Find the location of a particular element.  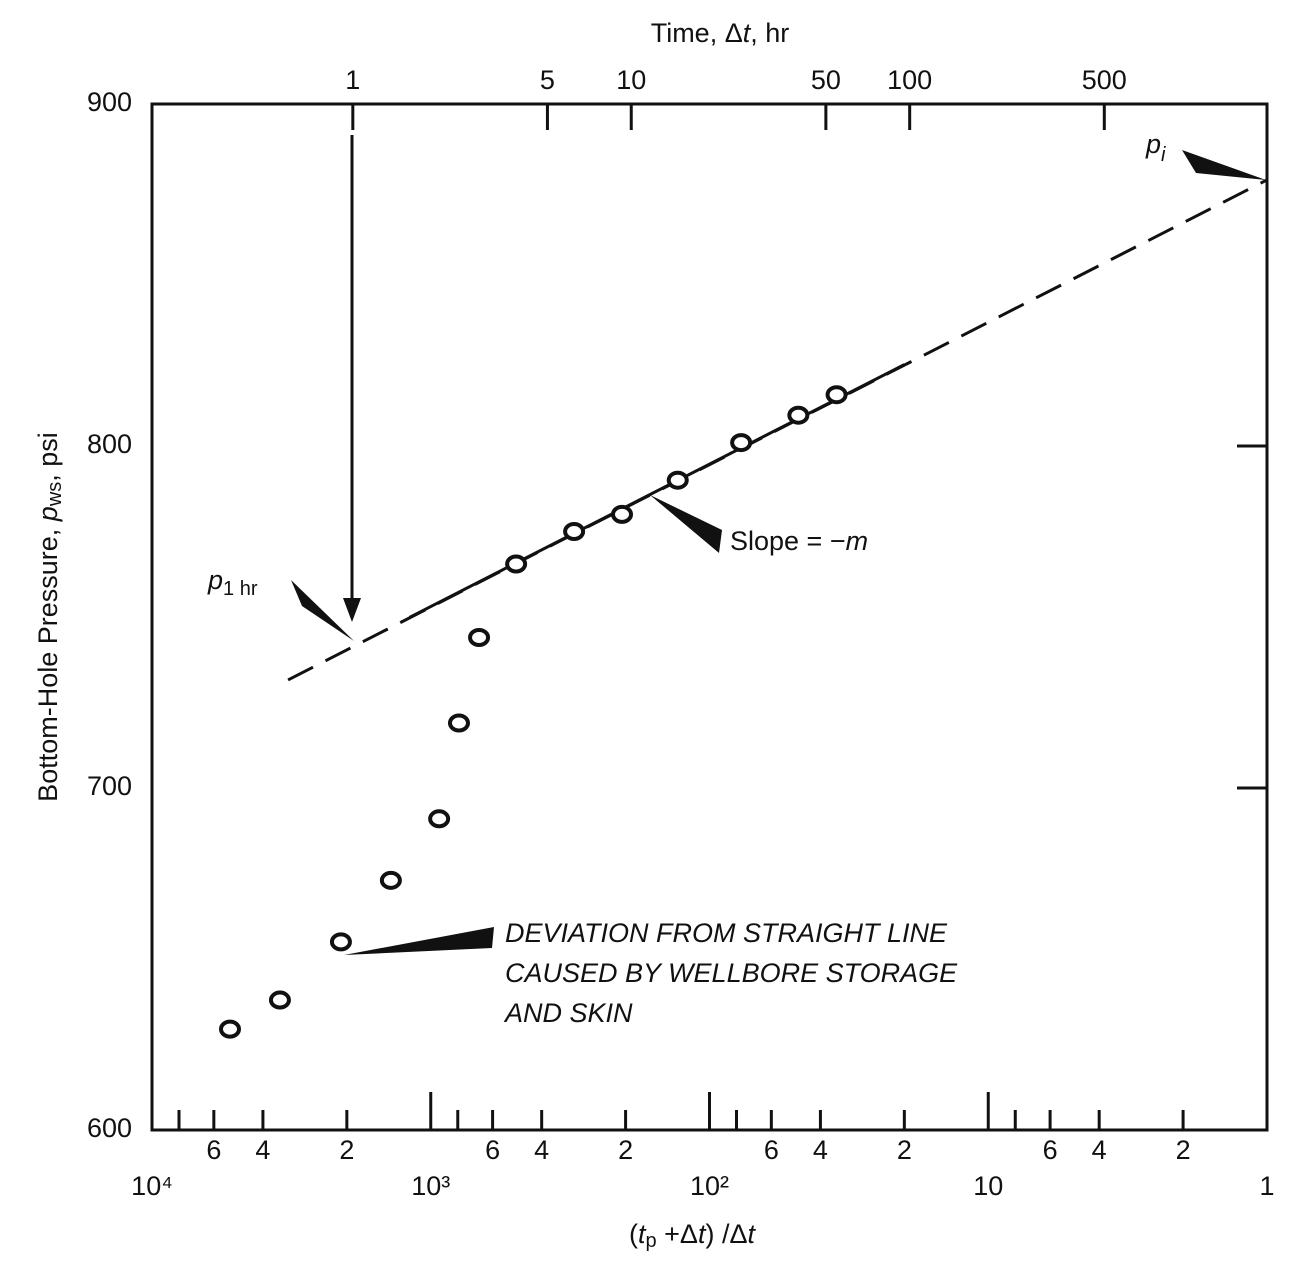

x-title-part: p is located at coordinates (651, 1241).